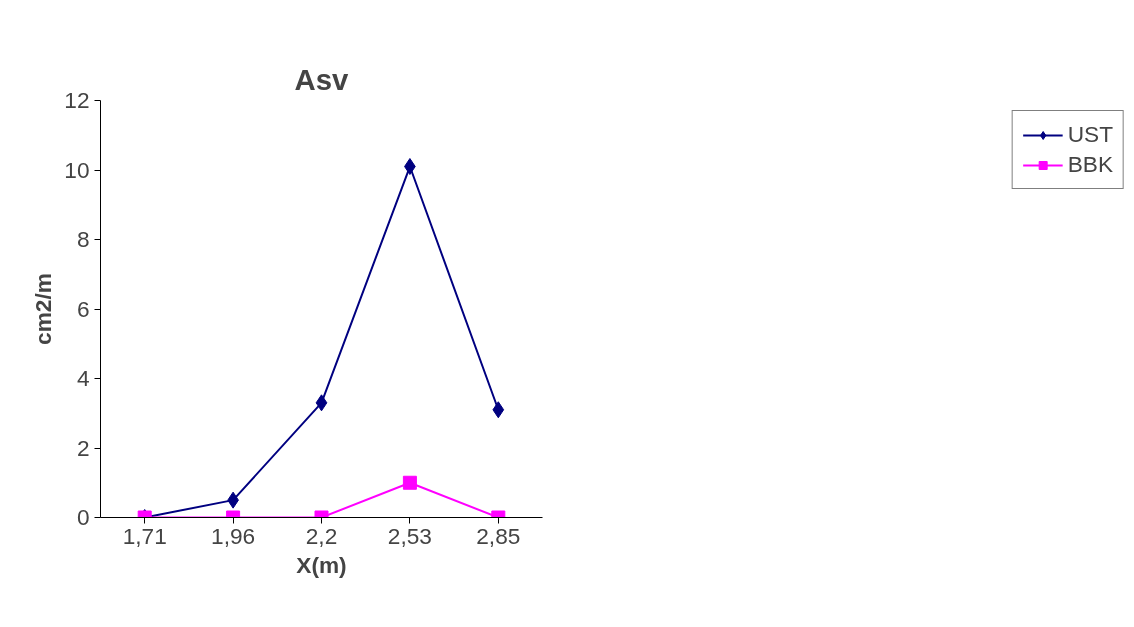 This screenshot has width=1134, height=627. I want to click on x-tick-label: 2,85, so click(498, 535).